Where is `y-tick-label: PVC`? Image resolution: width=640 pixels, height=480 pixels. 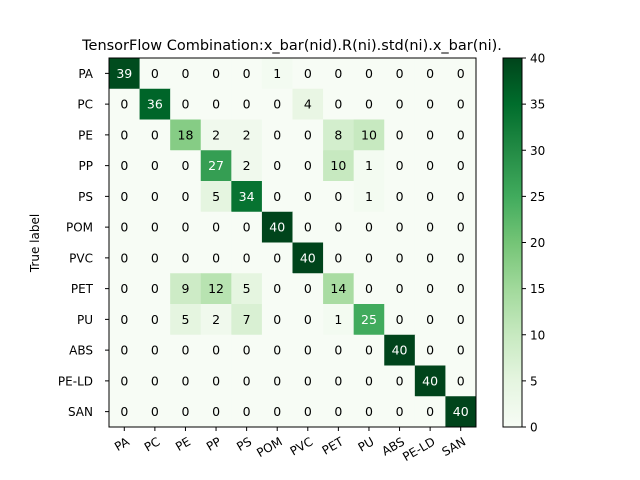 y-tick-label: PVC is located at coordinates (81, 258).